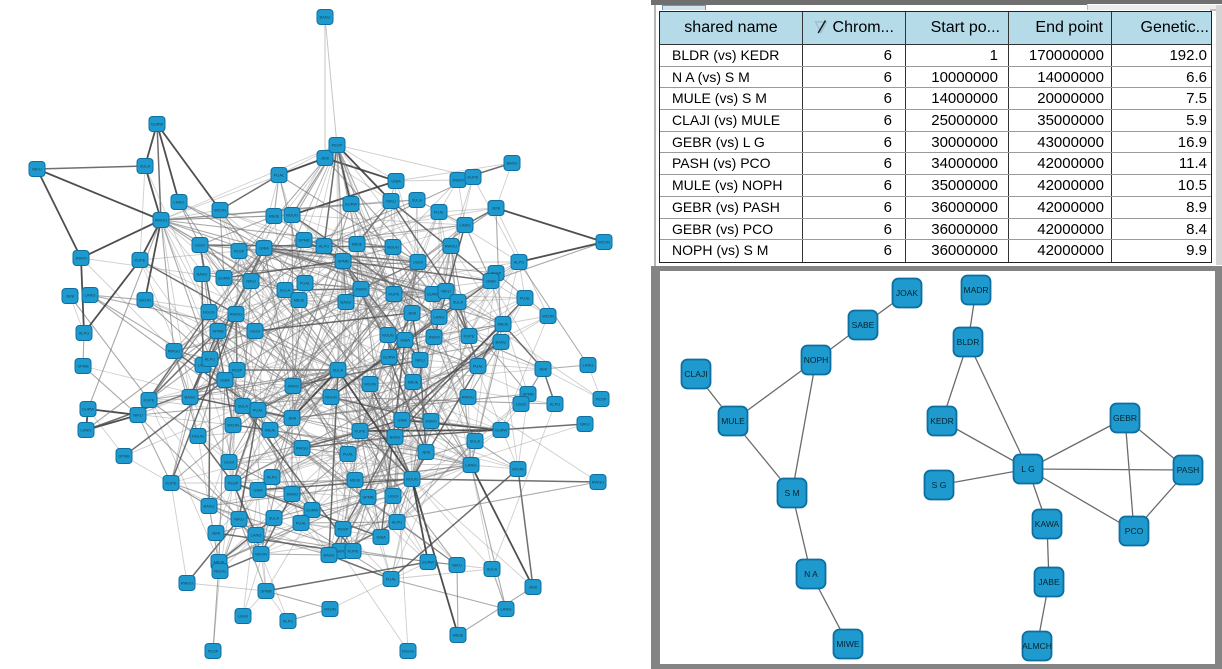 The image size is (1222, 669). Describe the element at coordinates (1049, 582) in the screenshot. I see `svg-text: JABE` at that location.